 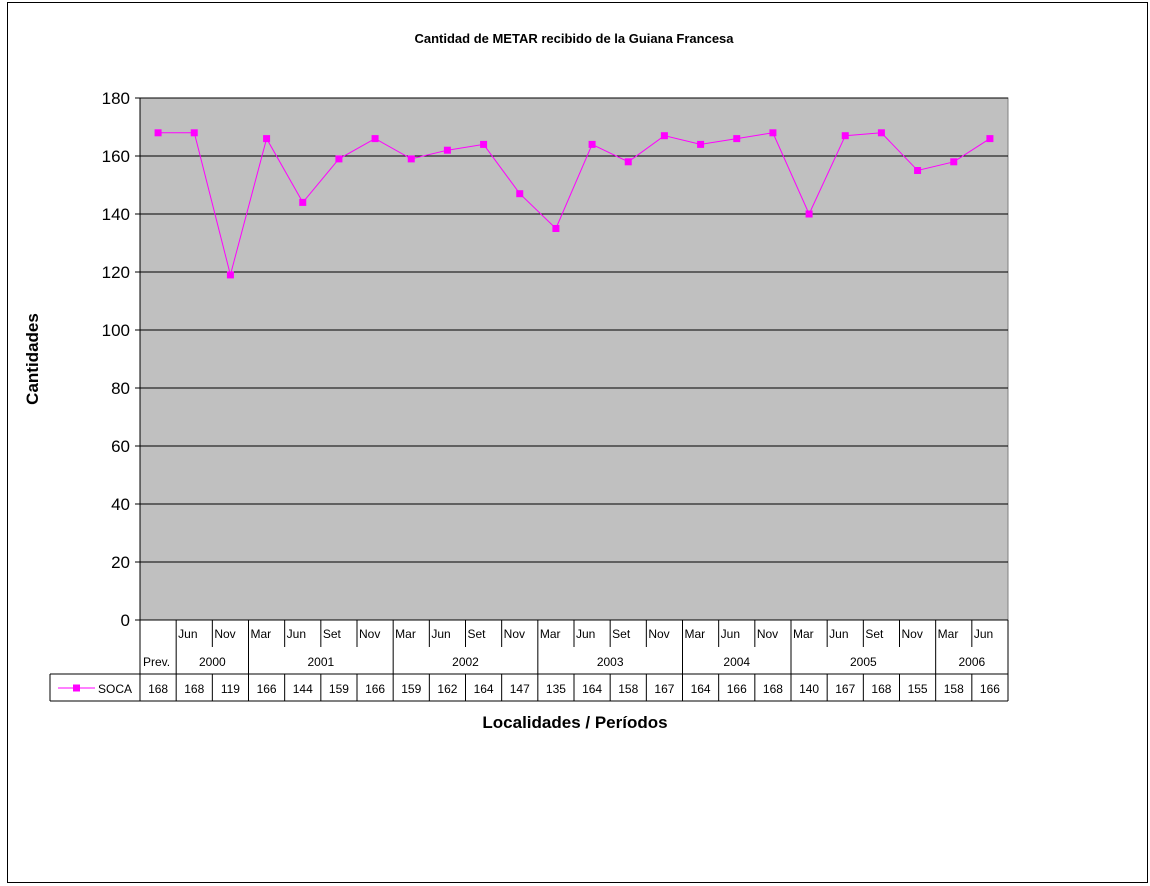 I want to click on year-label: 2002, so click(x=465, y=662).